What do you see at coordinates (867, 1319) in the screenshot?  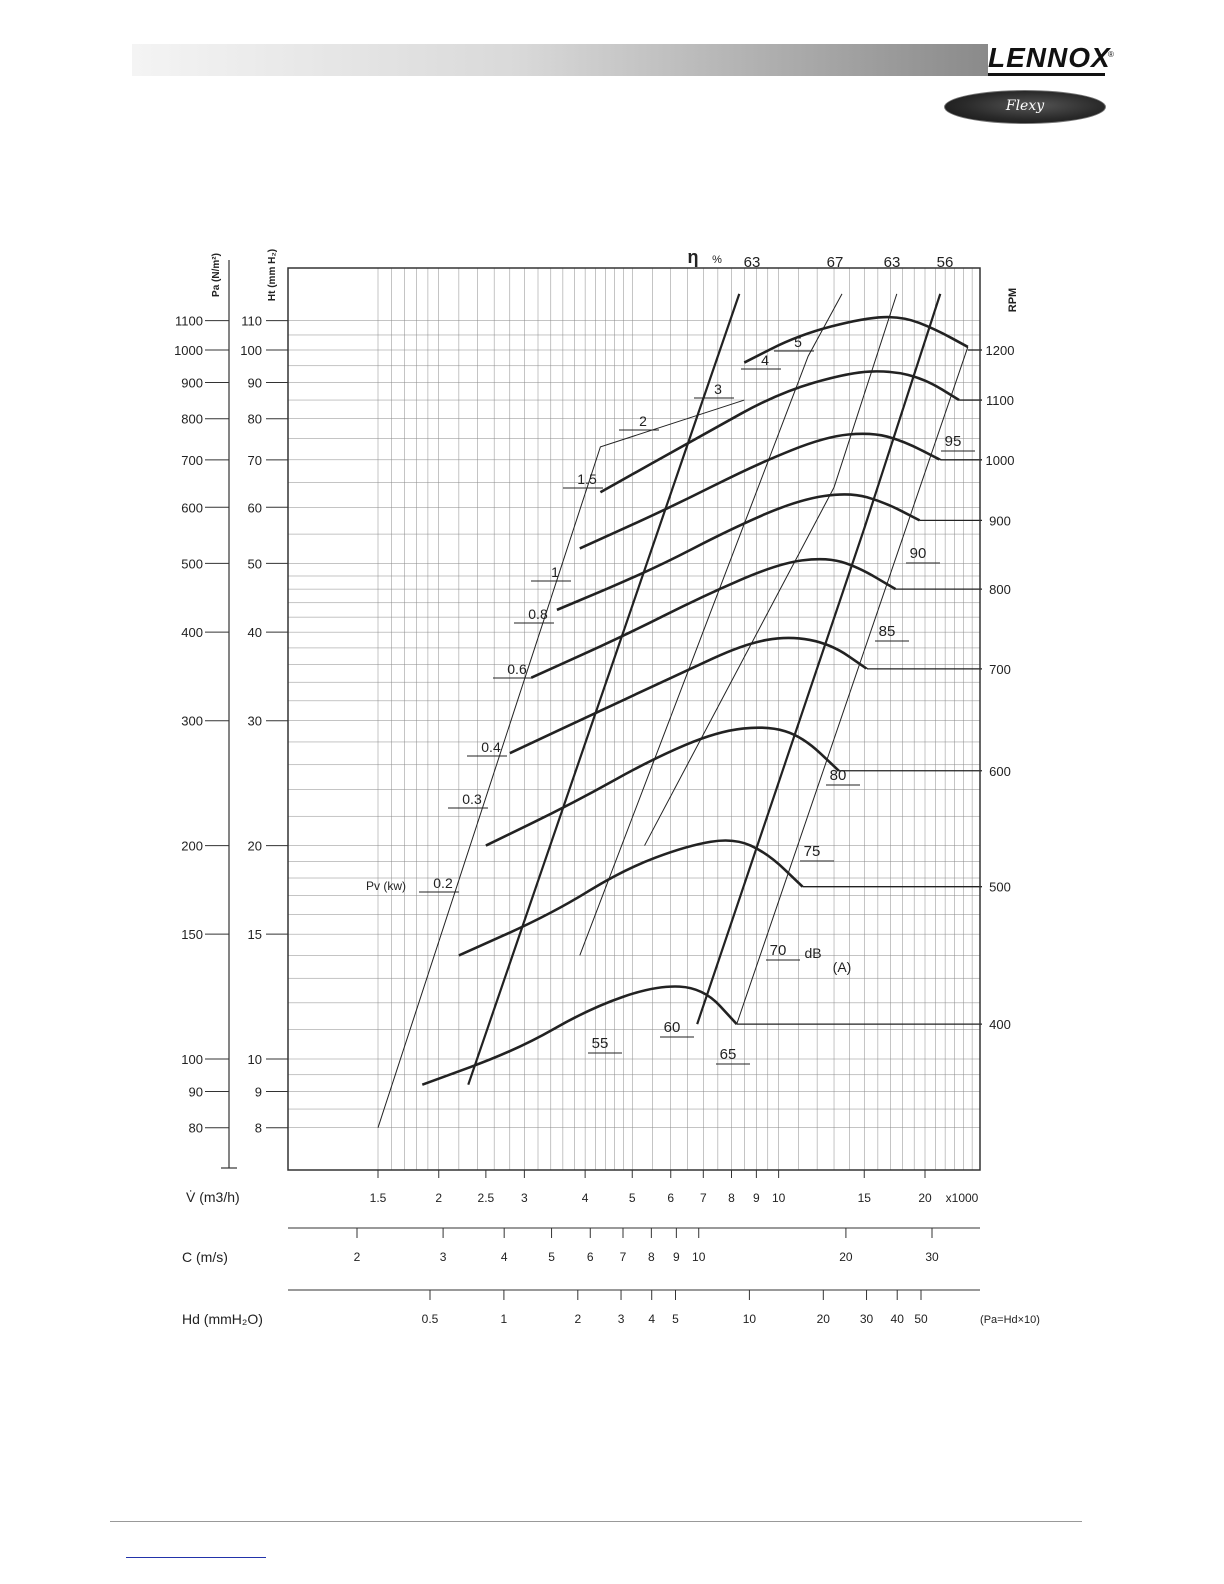 I see `hd-tick-label: 30` at bounding box center [867, 1319].